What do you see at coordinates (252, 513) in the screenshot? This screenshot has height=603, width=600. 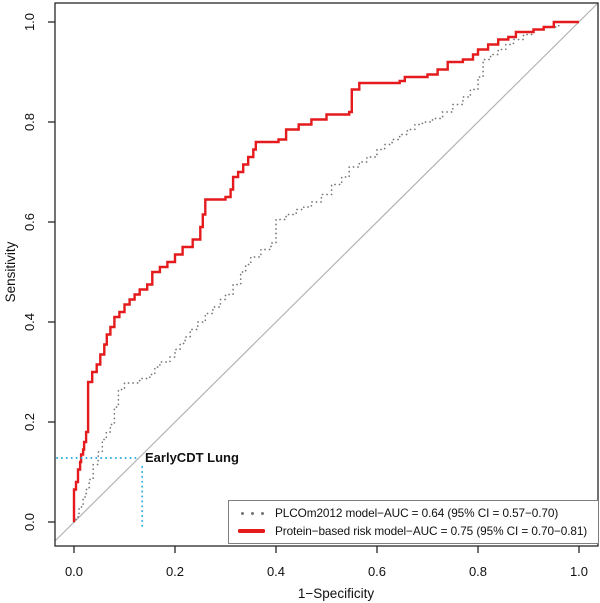 I see `dotted-line-symbol` at bounding box center [252, 513].